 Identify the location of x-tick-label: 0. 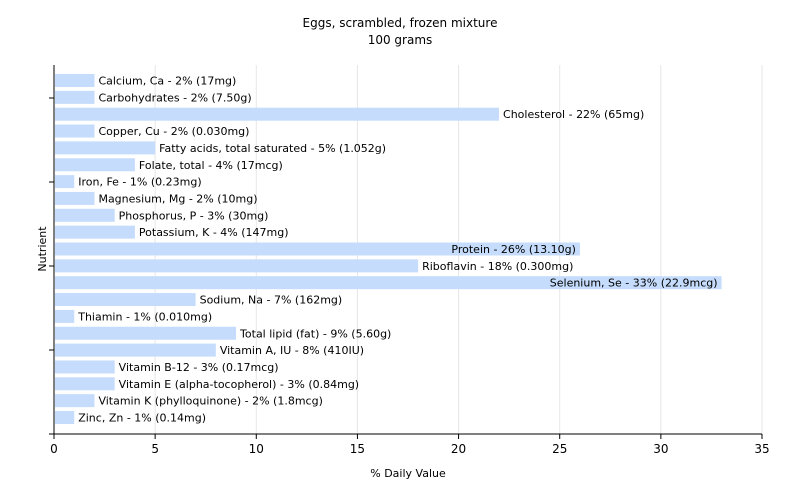
(54, 449).